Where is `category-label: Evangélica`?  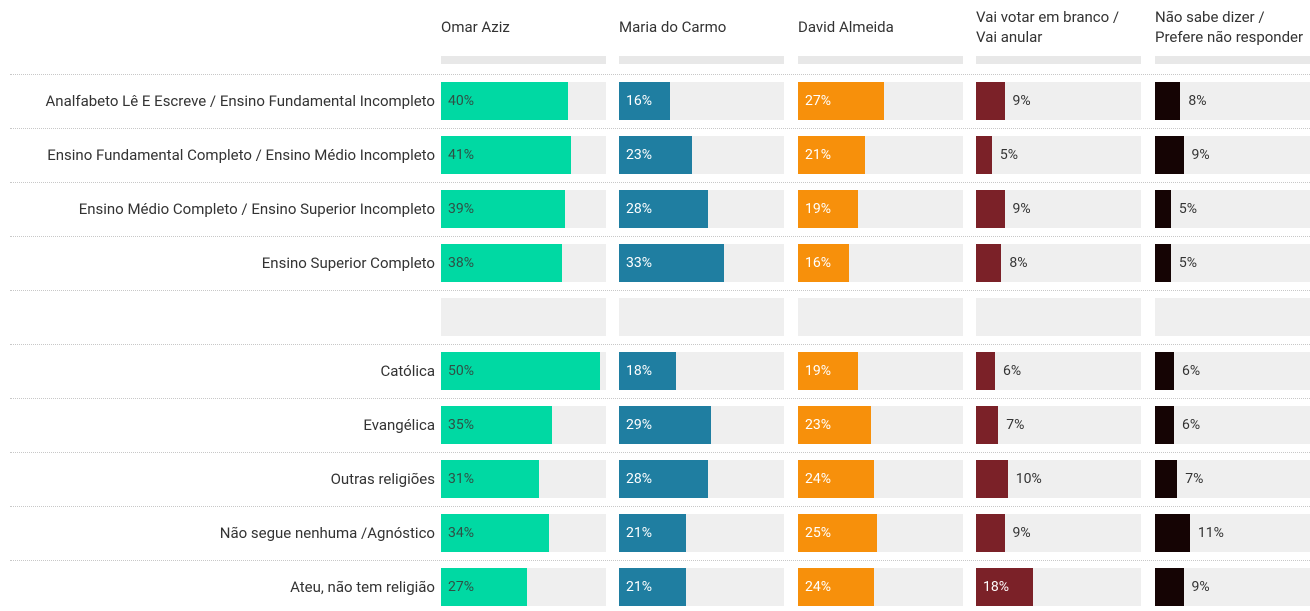 category-label: Evangélica is located at coordinates (399, 425).